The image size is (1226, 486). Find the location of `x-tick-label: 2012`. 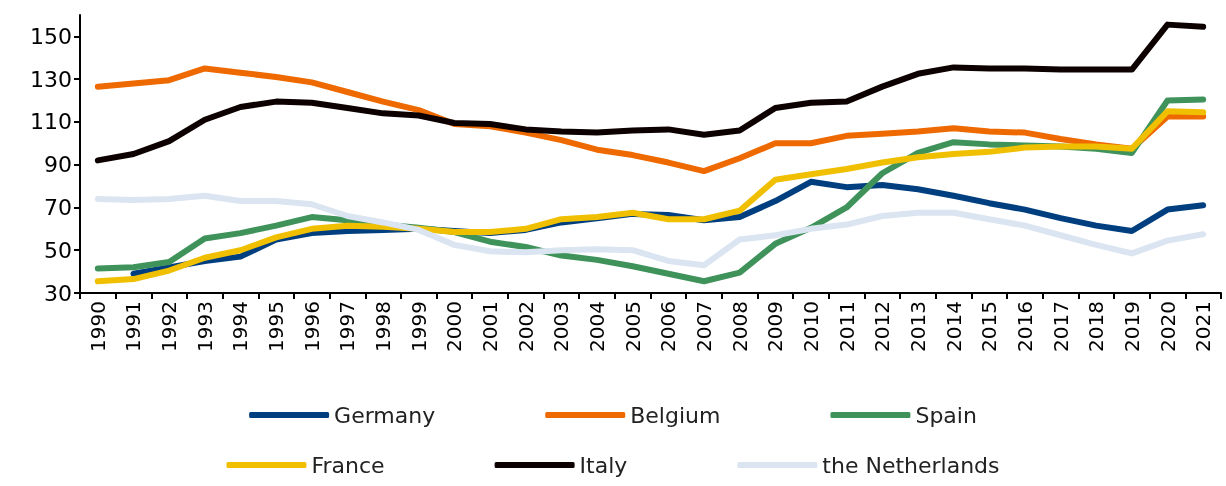

x-tick-label: 2012 is located at coordinates (882, 326).